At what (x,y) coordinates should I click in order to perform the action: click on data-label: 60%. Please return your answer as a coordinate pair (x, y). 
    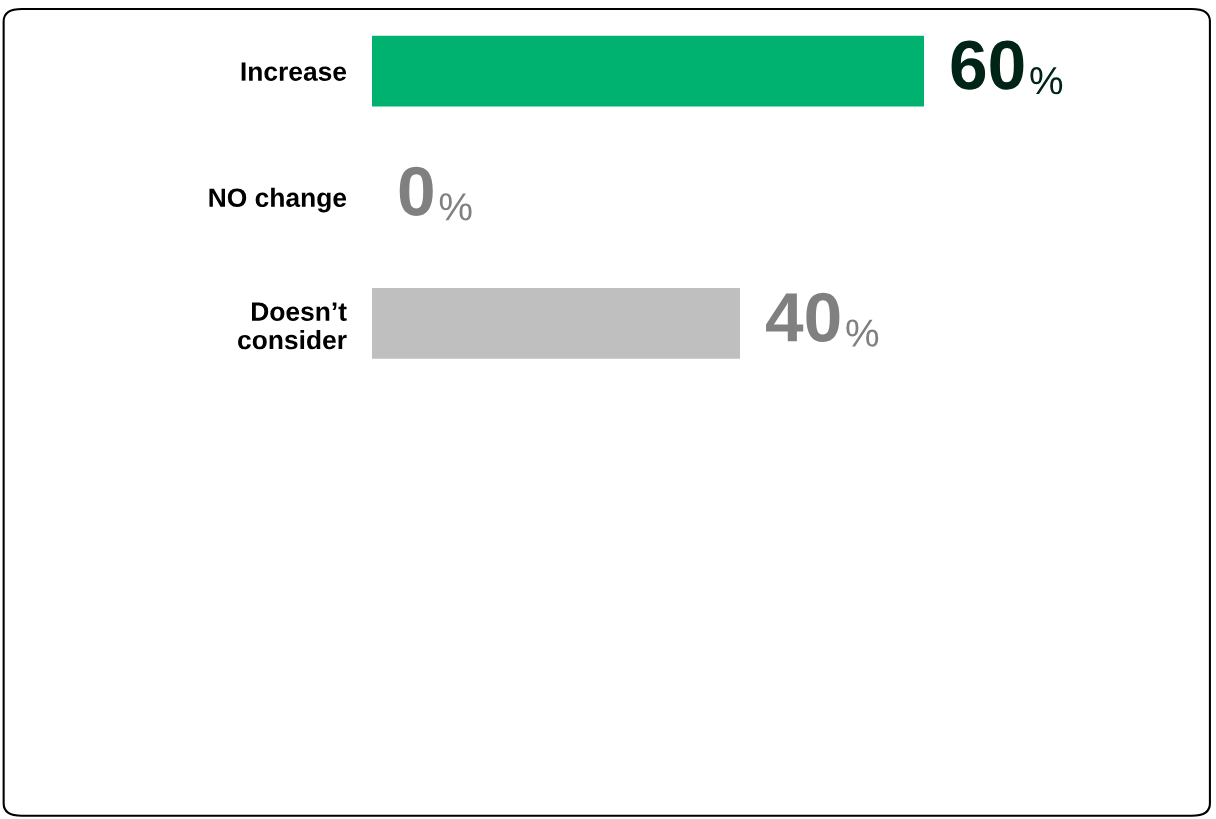
    Looking at the image, I should click on (1007, 67).